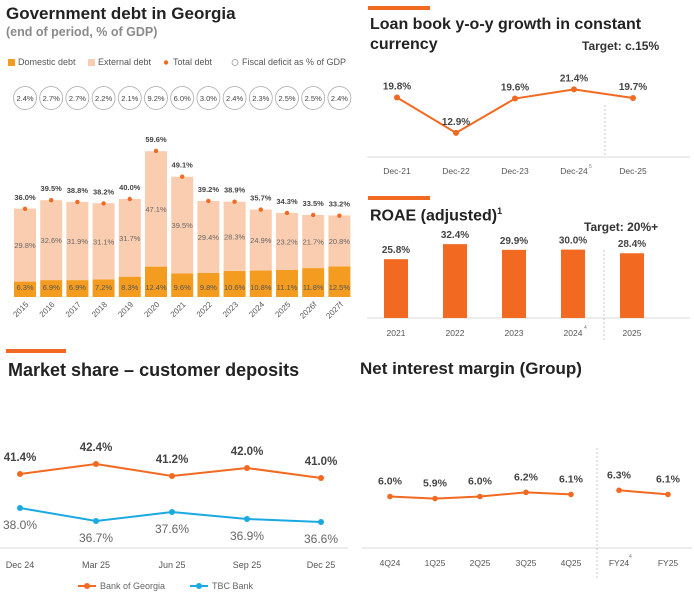 The height and width of the screenshot is (598, 694). Describe the element at coordinates (632, 333) in the screenshot. I see `roae-x-tick: 2025` at that location.